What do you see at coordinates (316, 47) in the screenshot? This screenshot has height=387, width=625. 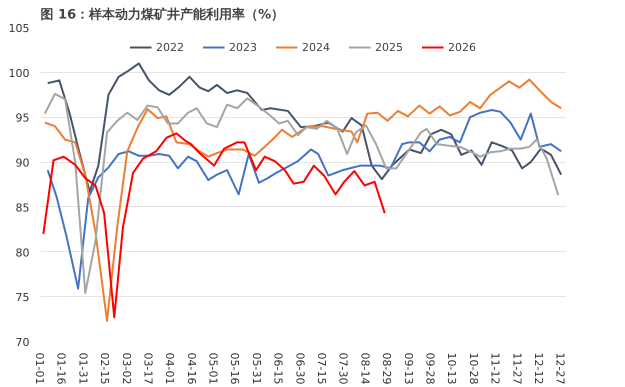 I see `legend-label: 2024` at bounding box center [316, 47].